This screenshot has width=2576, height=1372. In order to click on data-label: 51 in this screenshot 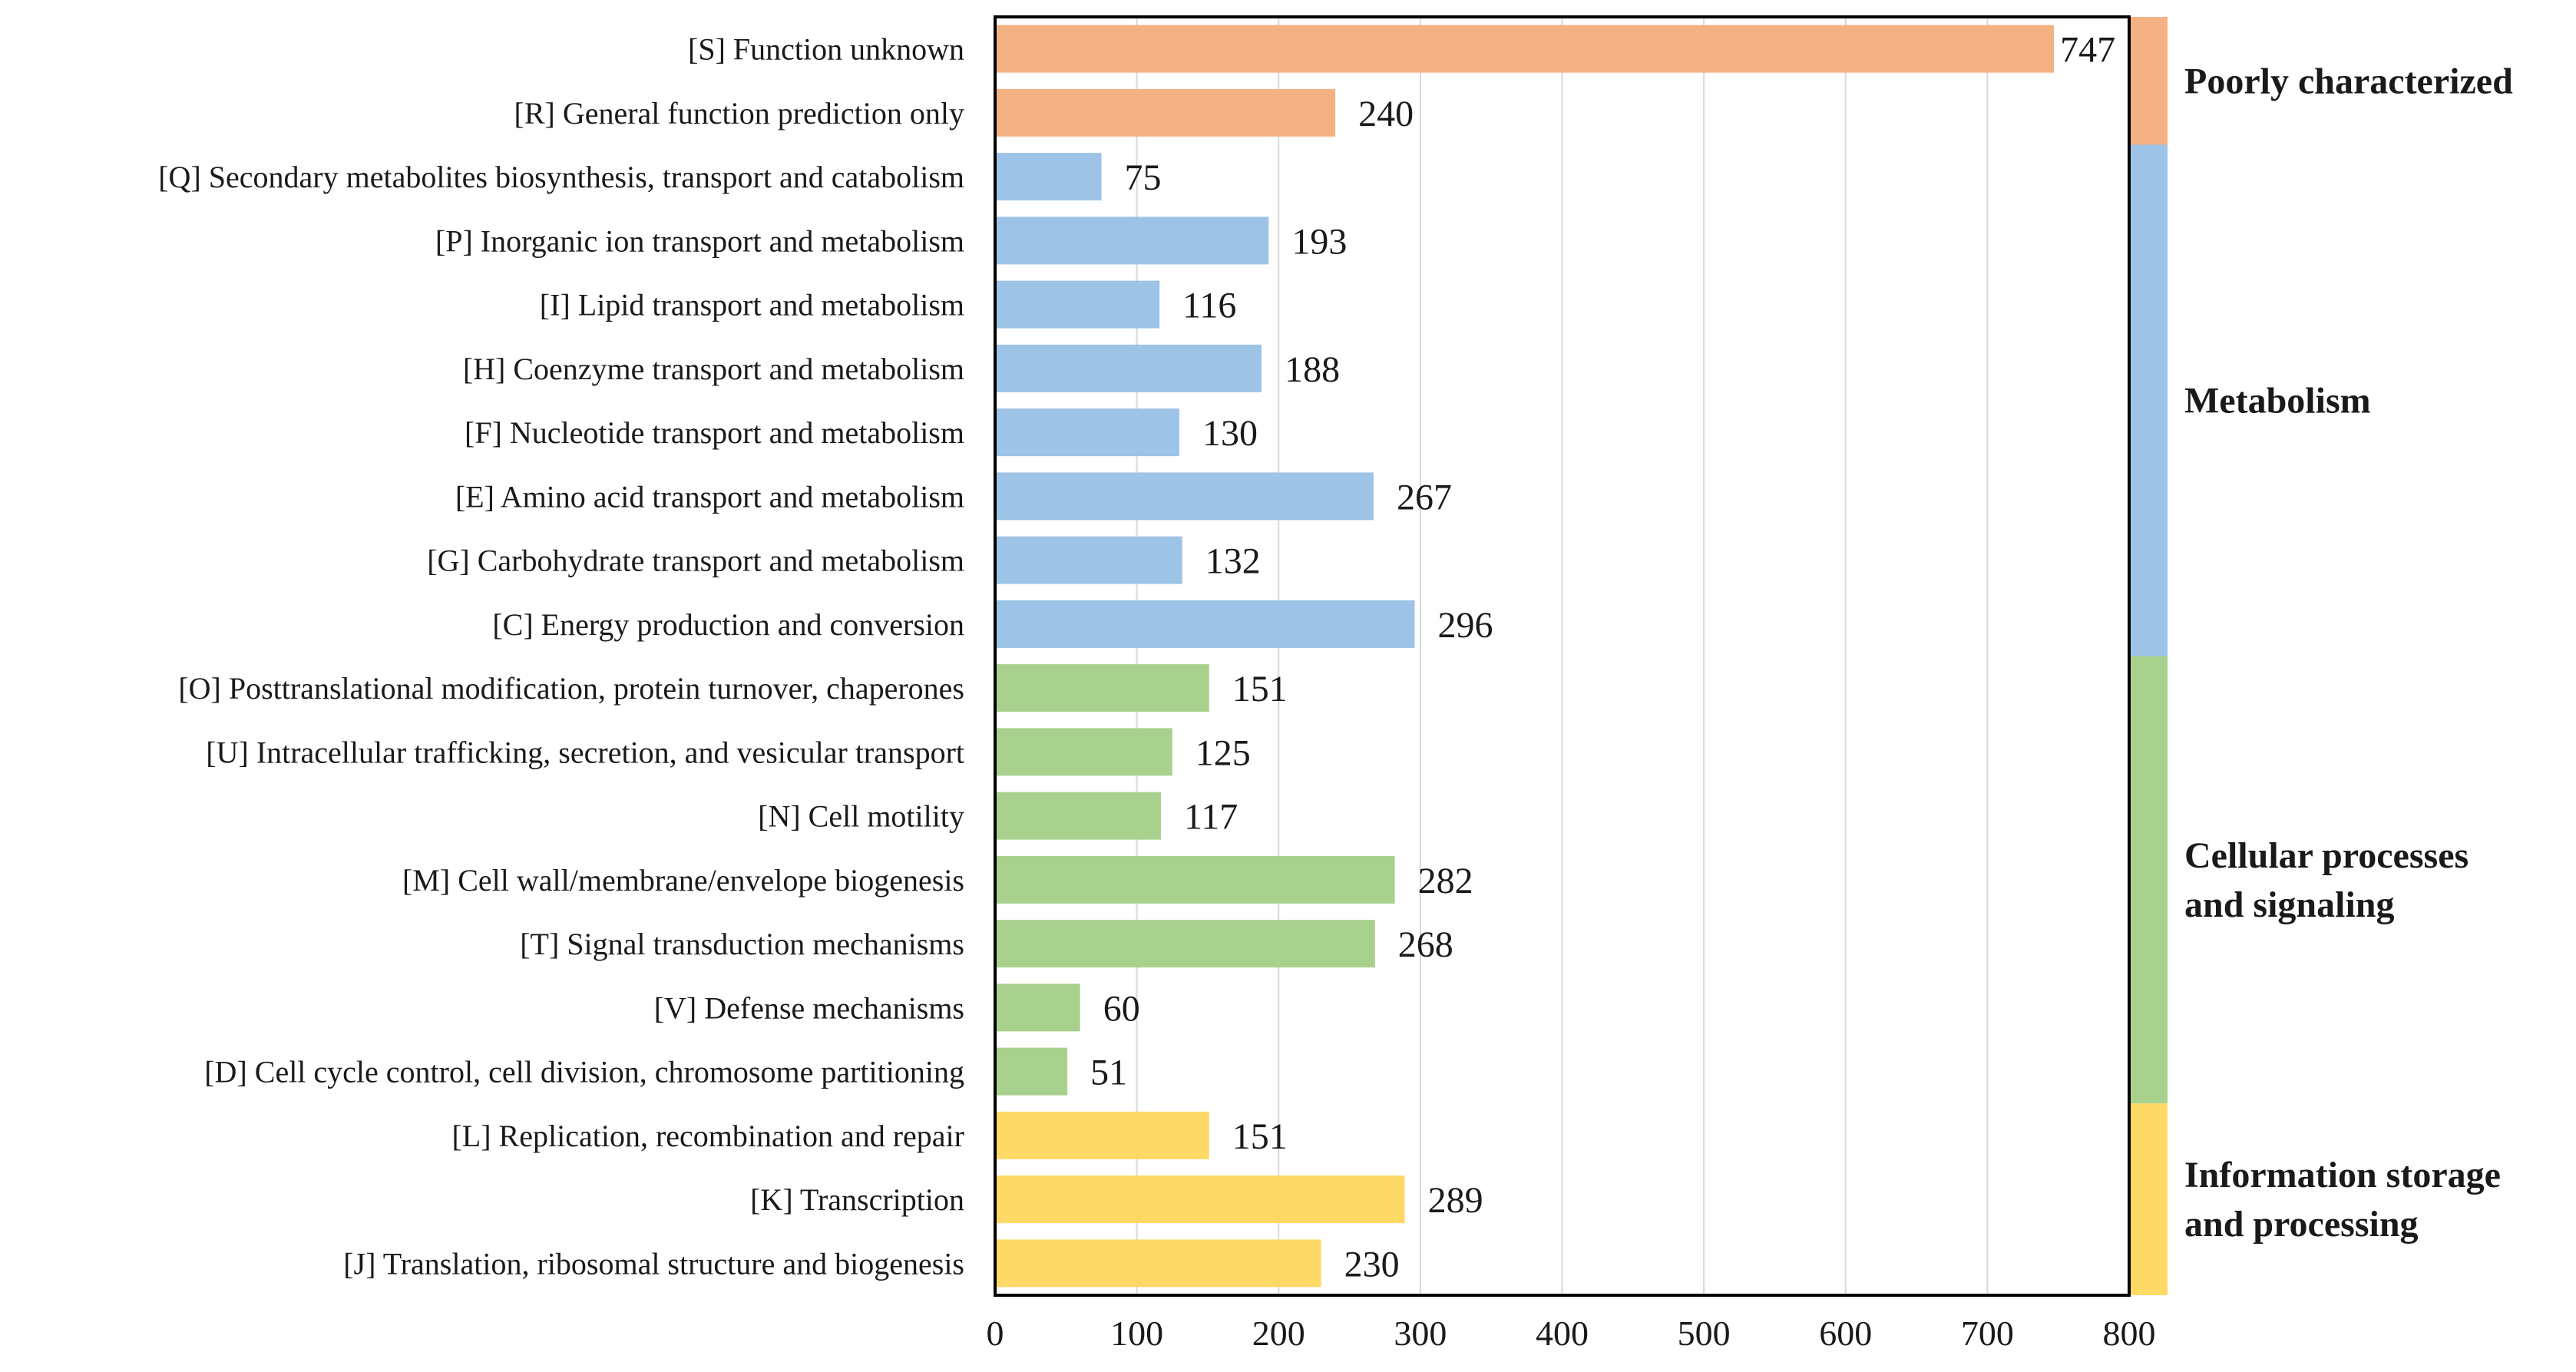, I will do `click(1108, 1073)`.